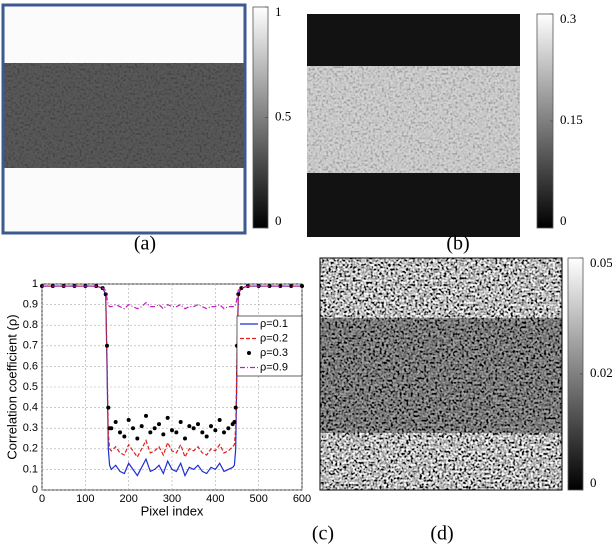  Describe the element at coordinates (42, 499) in the screenshot. I see `x-tick-label: 0` at that location.